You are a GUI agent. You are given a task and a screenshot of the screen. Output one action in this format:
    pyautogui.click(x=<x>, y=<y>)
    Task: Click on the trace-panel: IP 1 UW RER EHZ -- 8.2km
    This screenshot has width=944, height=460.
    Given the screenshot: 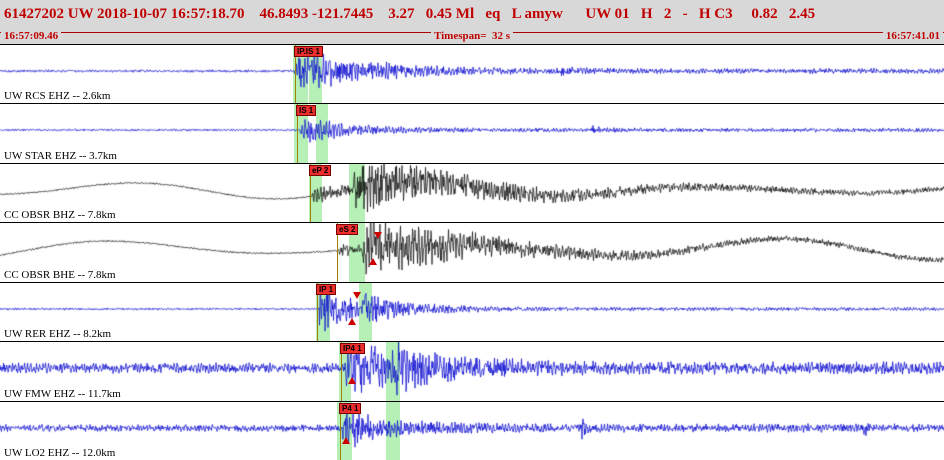 What is the action you would take?
    pyautogui.click(x=472, y=311)
    